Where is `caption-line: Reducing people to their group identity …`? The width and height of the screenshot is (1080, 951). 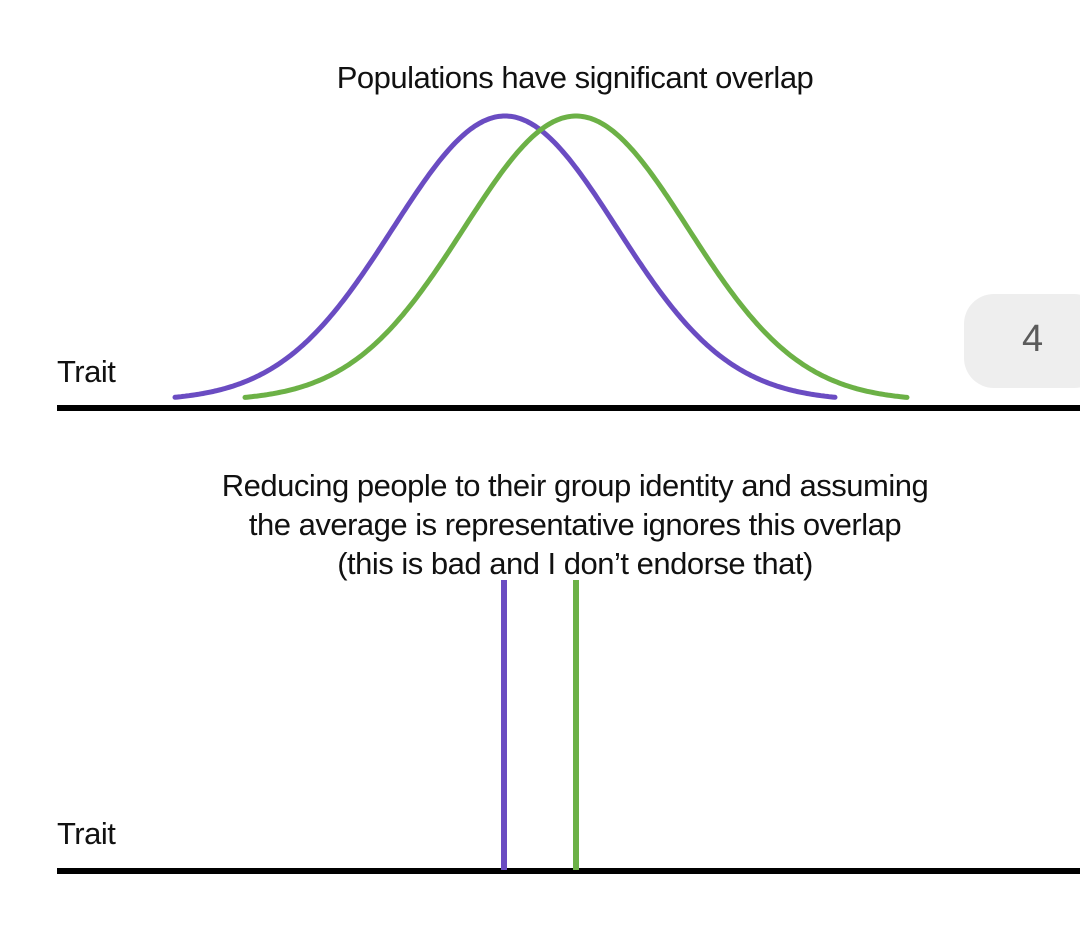
caption-line: Reducing people to their group identity … is located at coordinates (575, 485).